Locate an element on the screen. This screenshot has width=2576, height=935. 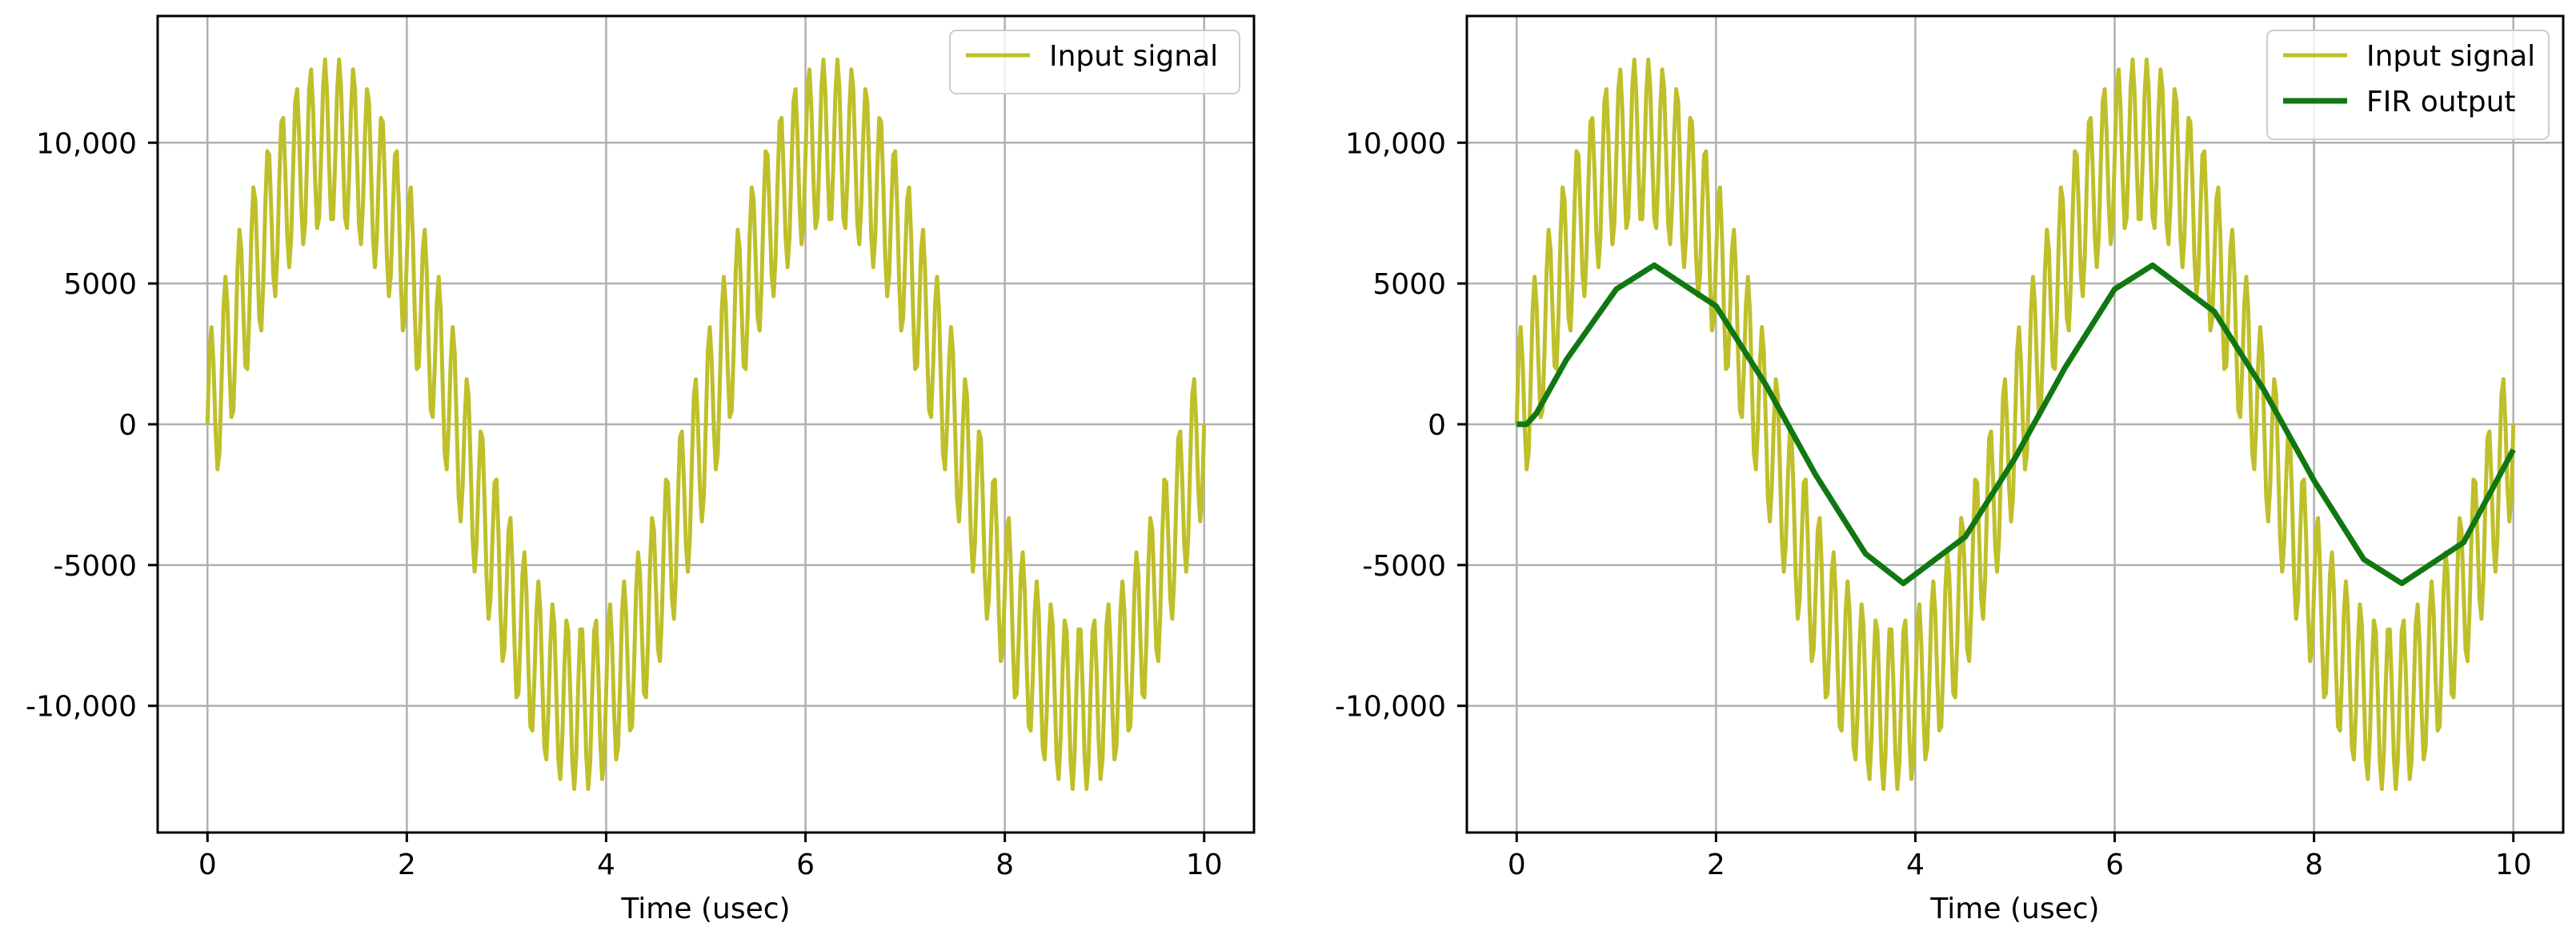
legend: Input signal FIR output is located at coordinates (2408, 85).